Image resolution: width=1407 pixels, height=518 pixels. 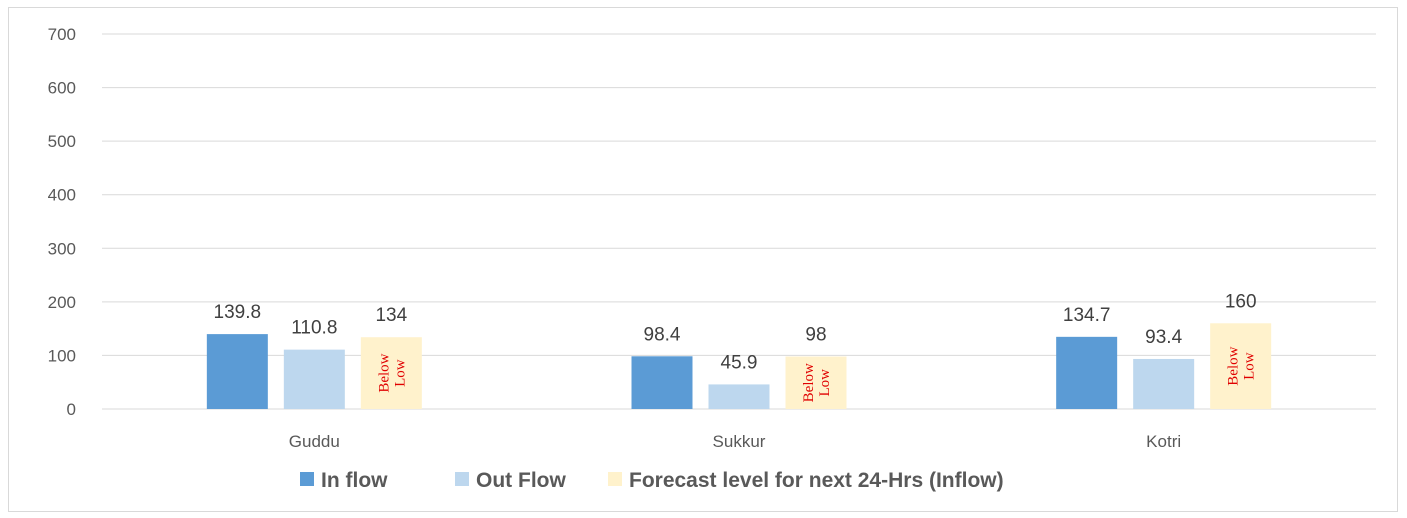 I want to click on y-tick-label: 500, so click(x=62, y=141).